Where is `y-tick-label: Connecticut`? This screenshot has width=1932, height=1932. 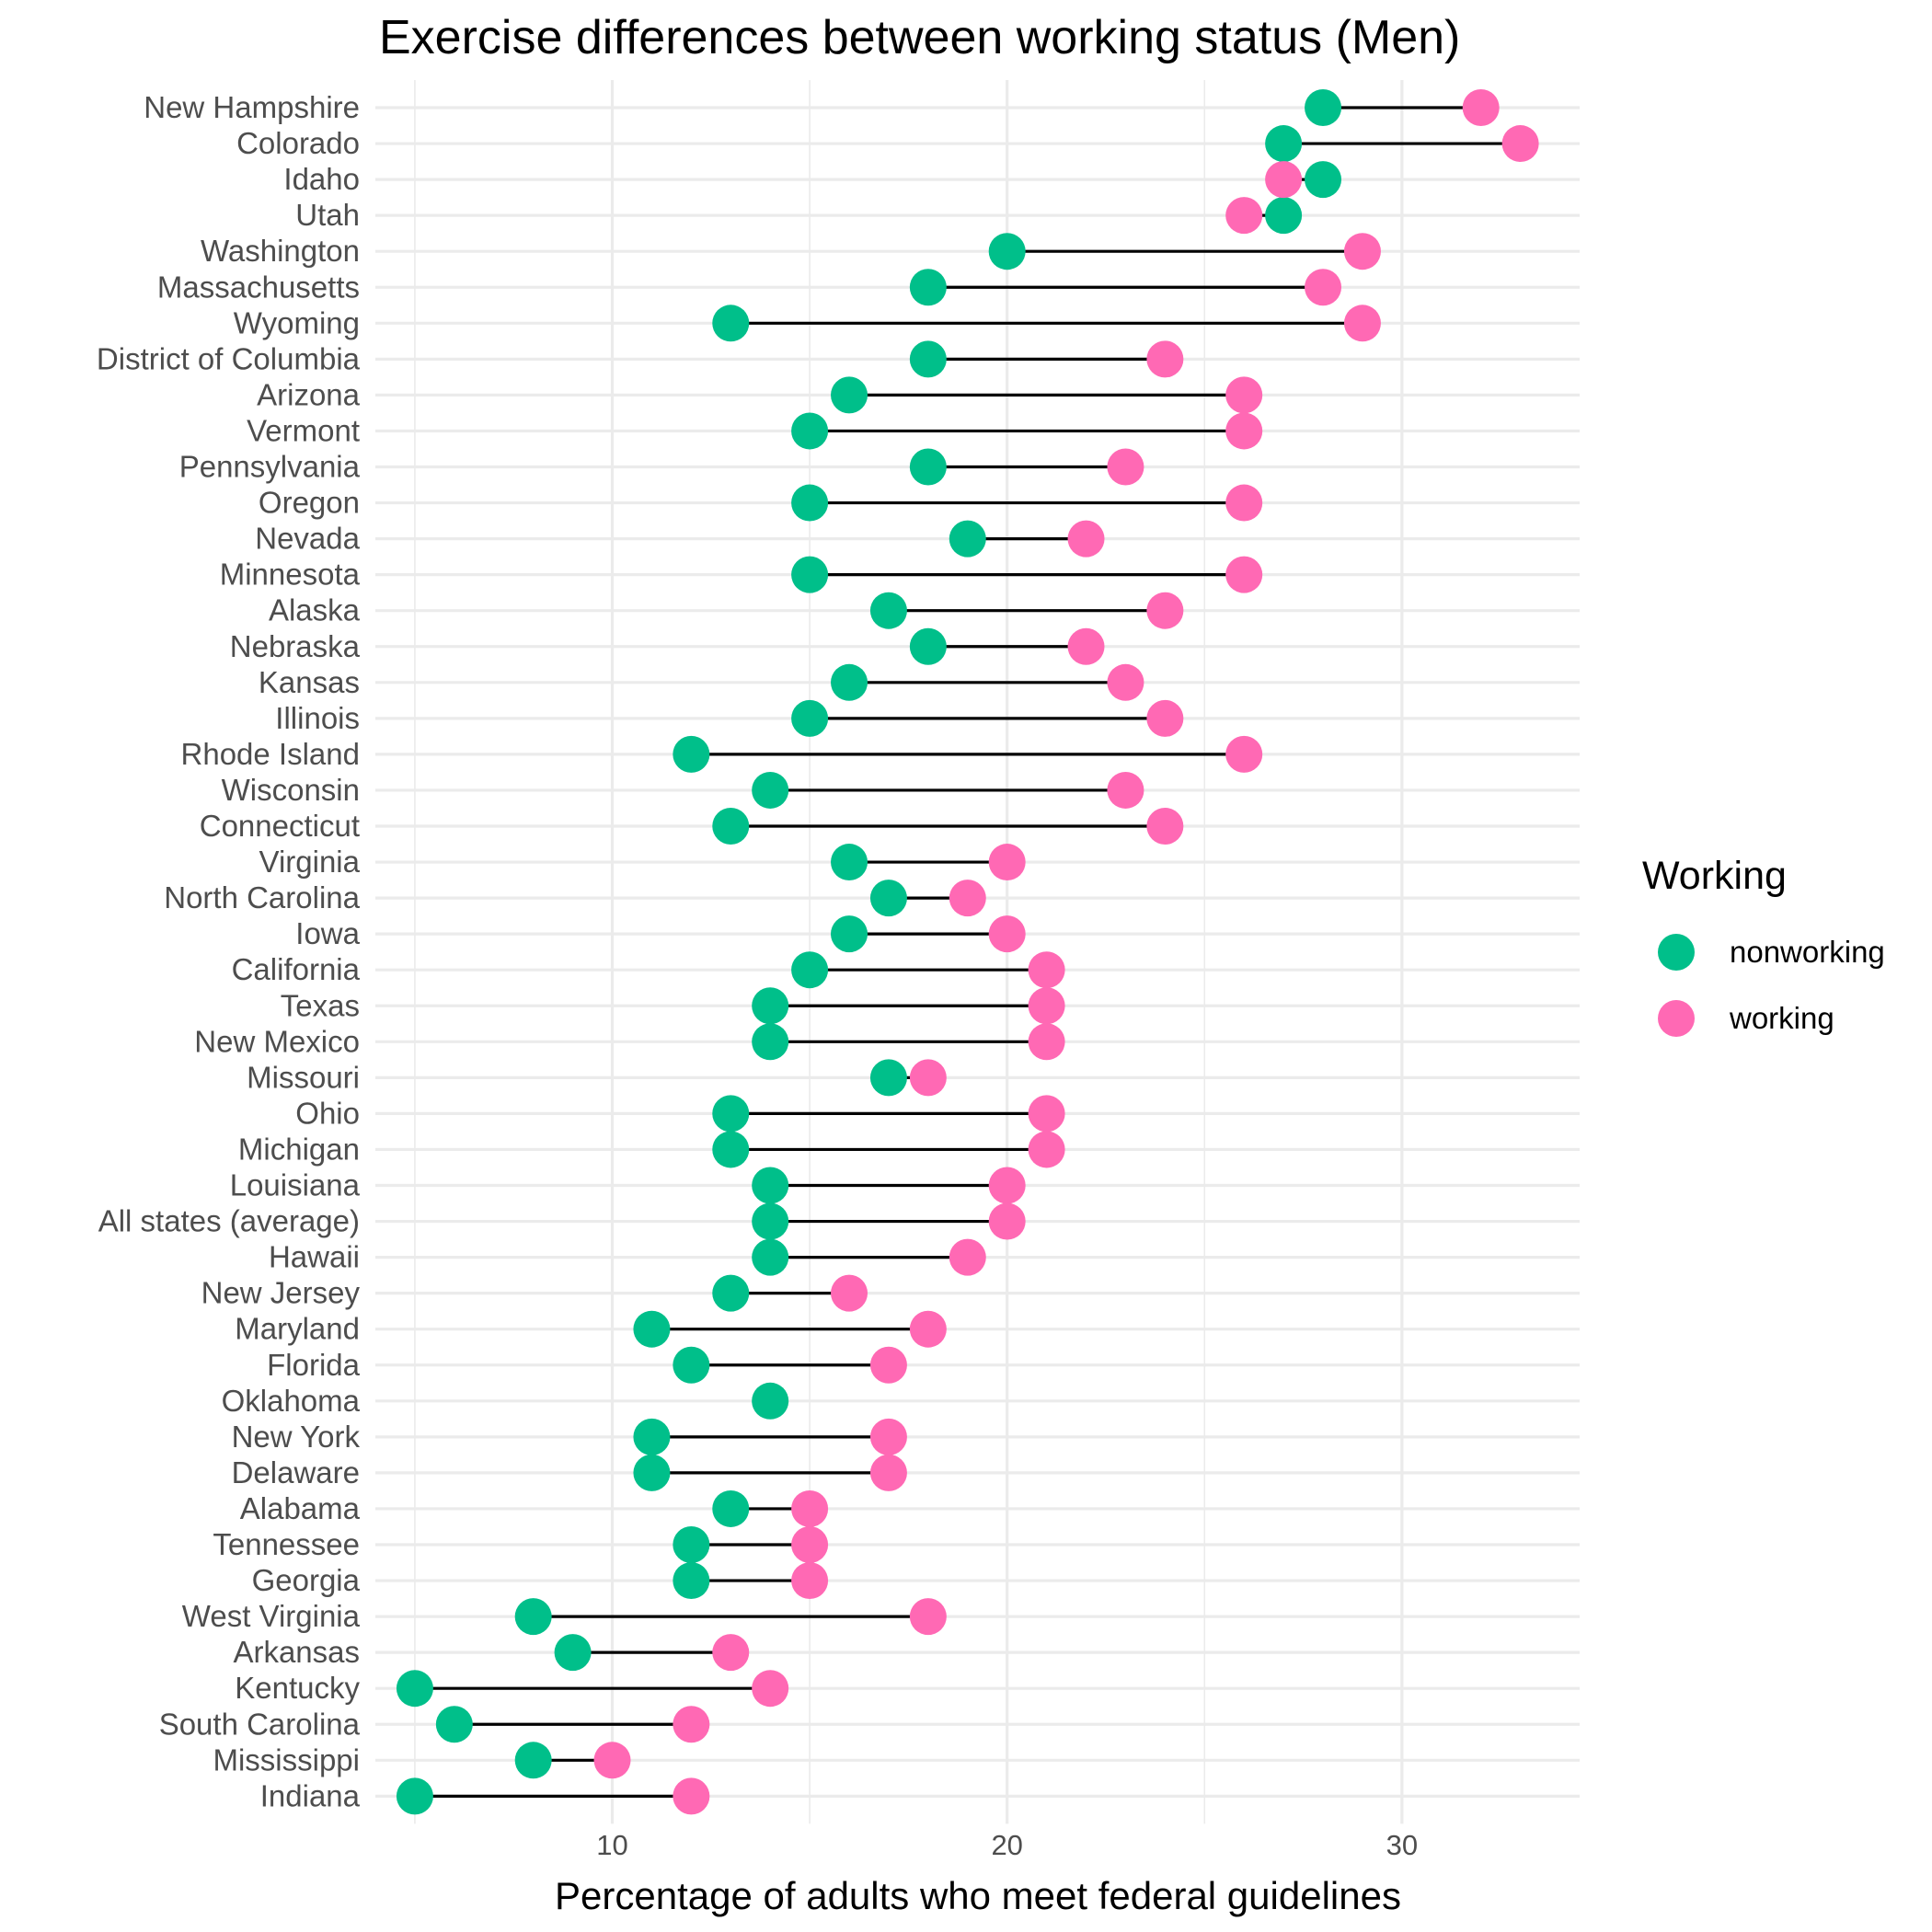
y-tick-label: Connecticut is located at coordinates (280, 826).